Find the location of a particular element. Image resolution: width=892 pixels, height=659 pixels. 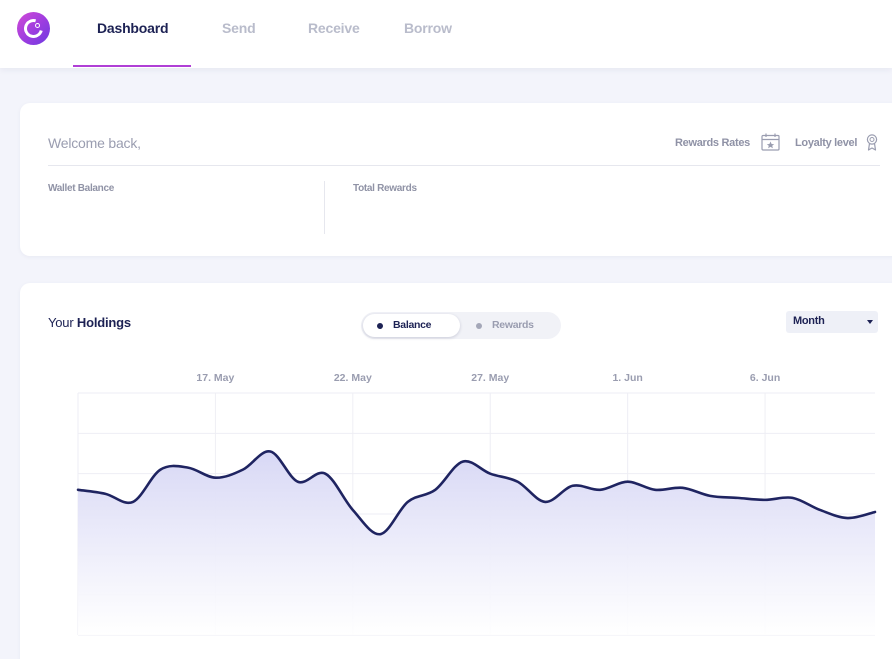

tab-receive: Receive is located at coordinates (334, 28).